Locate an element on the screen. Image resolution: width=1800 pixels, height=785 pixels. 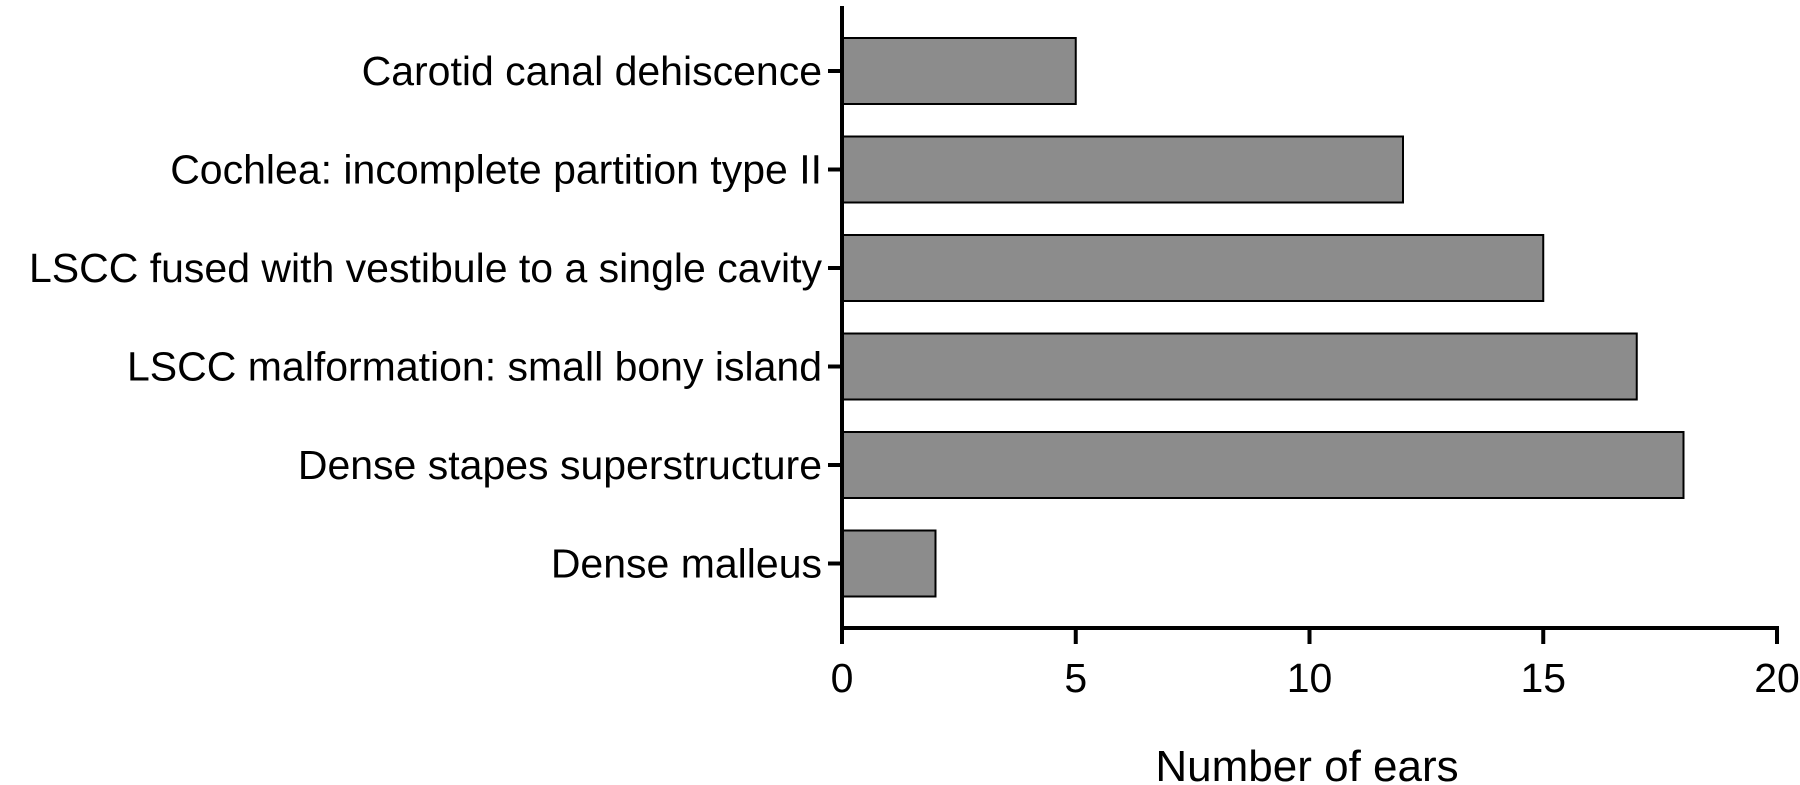
category-label-0: Carotid canal dehiscence is located at coordinates (592, 71).